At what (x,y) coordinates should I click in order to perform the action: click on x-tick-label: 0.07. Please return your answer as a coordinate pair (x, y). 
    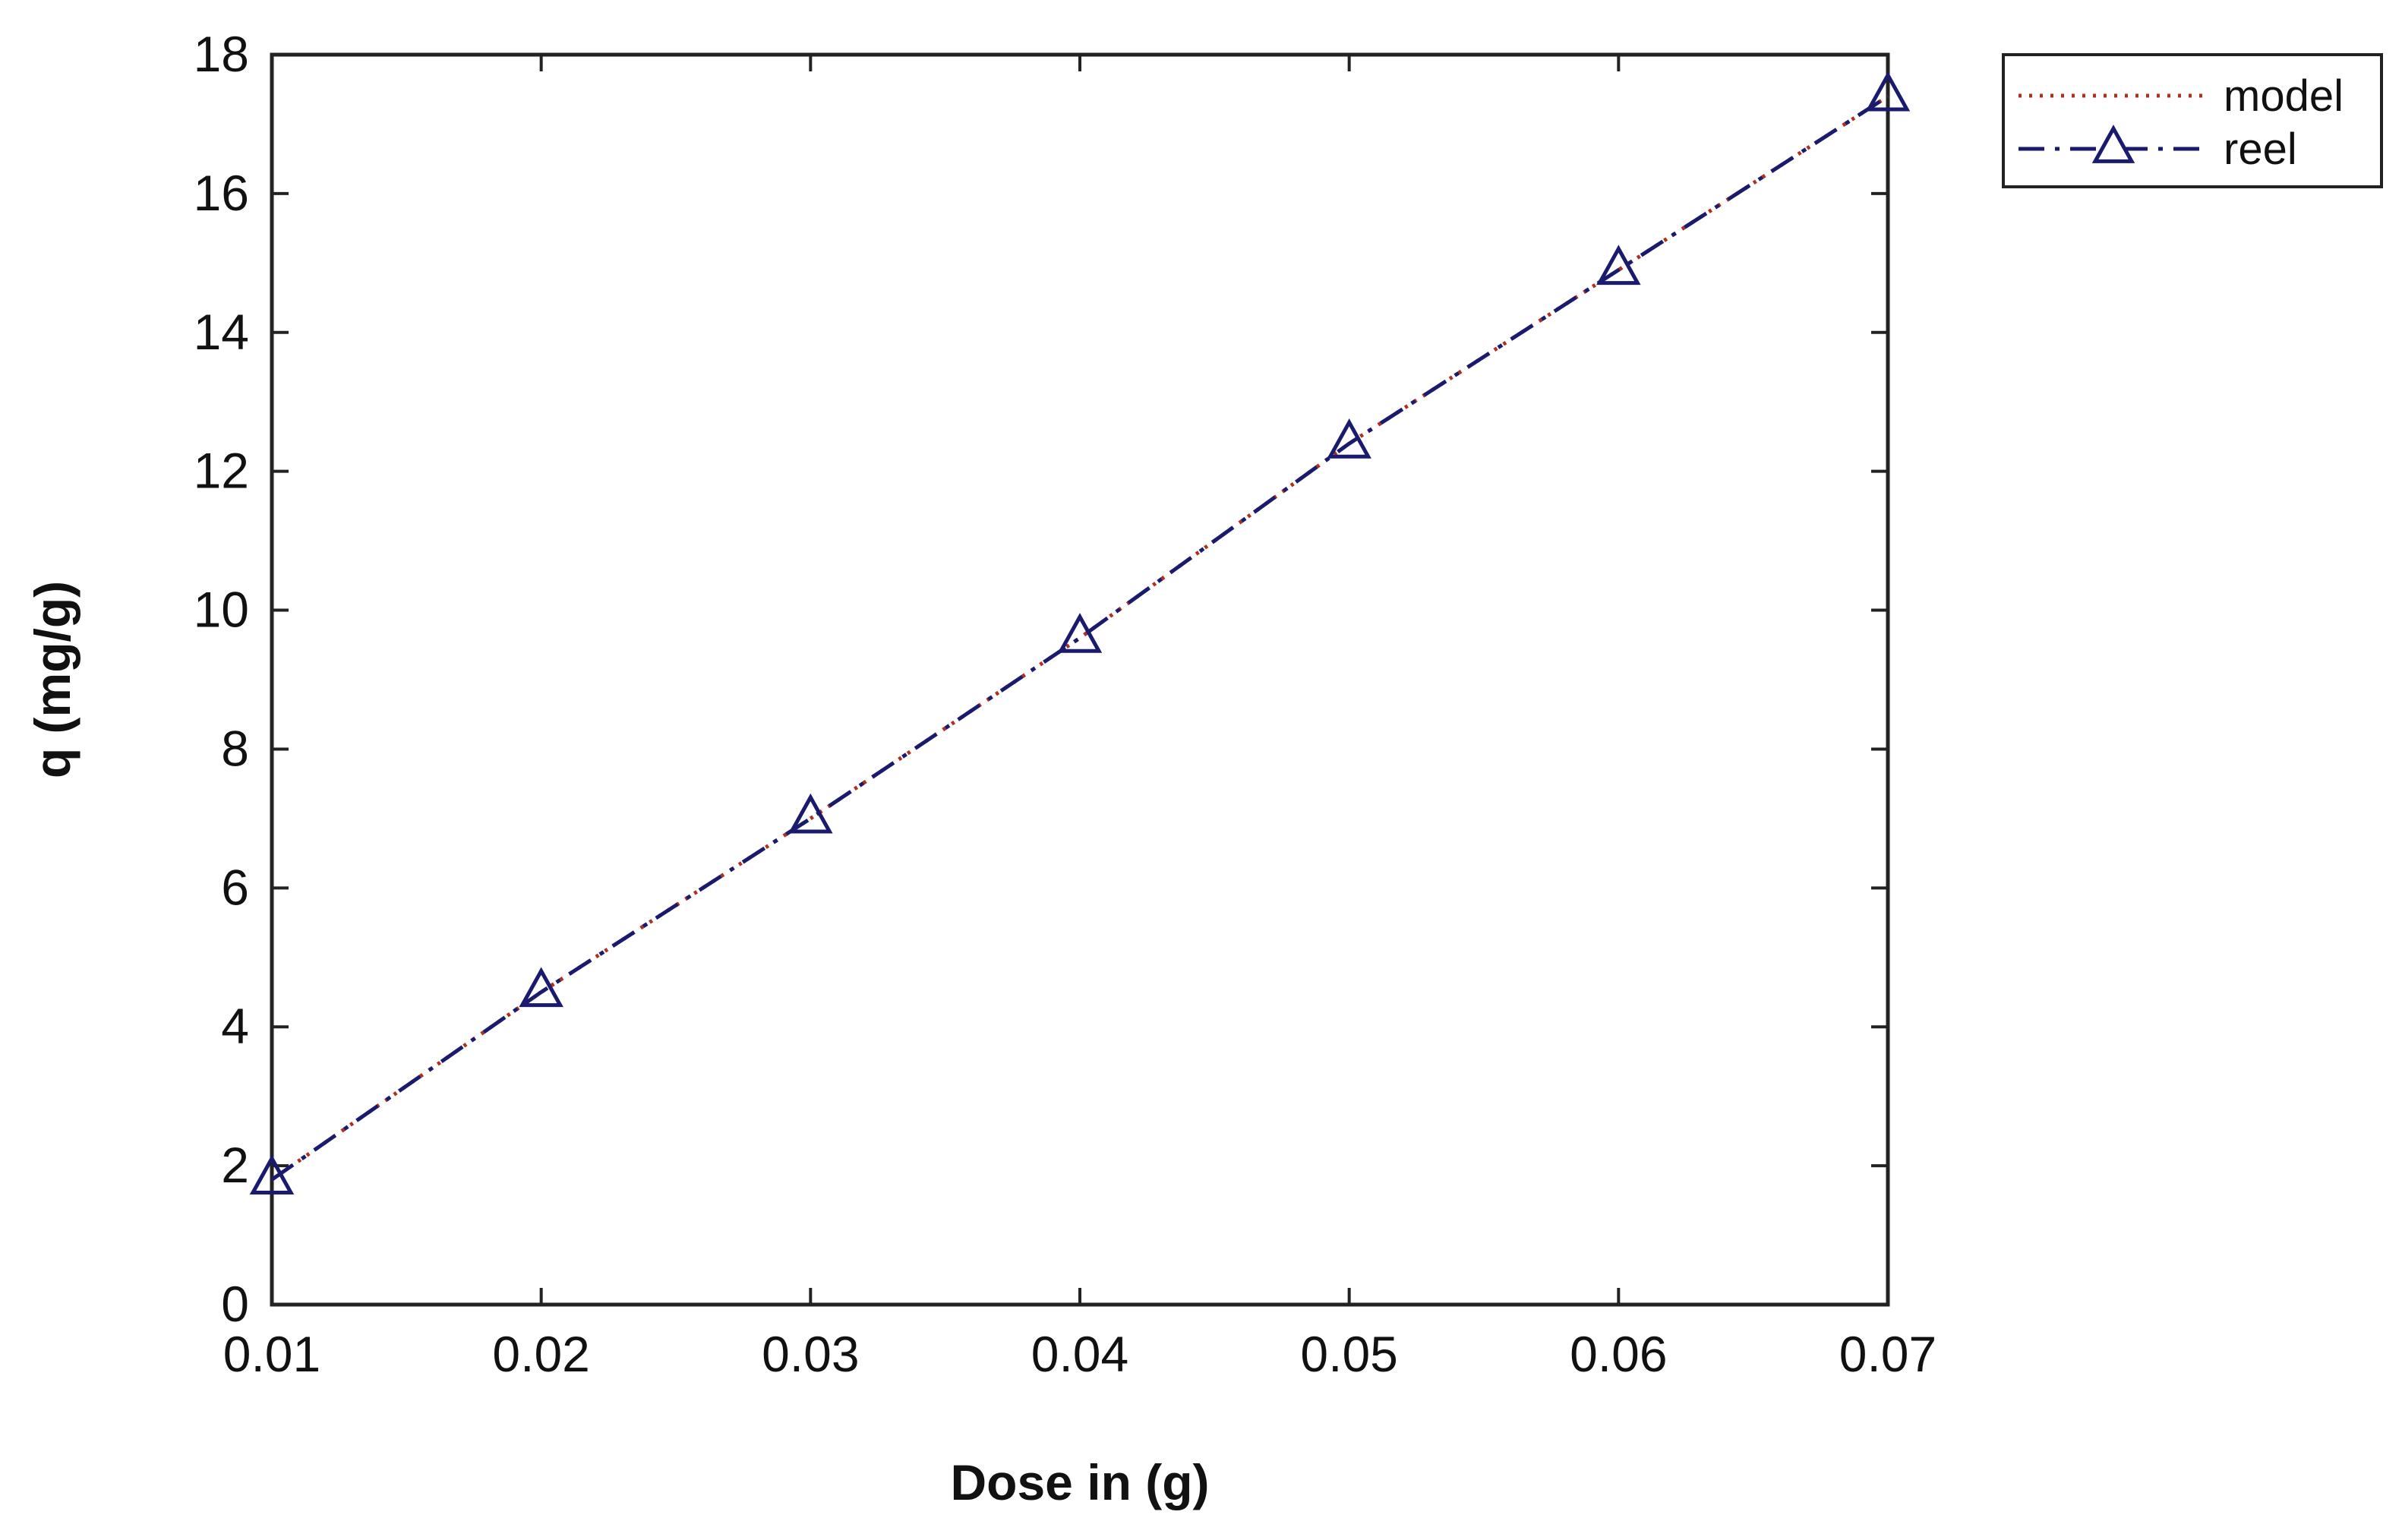
    Looking at the image, I should click on (1888, 1354).